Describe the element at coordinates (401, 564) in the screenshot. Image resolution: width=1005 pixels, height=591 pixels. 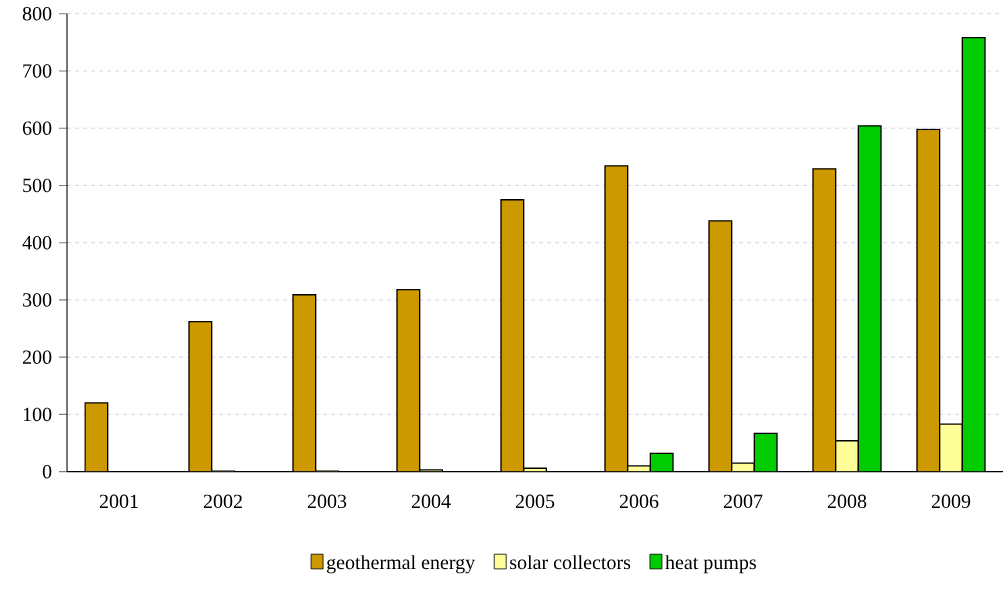
I see `legend-label: geothermal energy` at that location.